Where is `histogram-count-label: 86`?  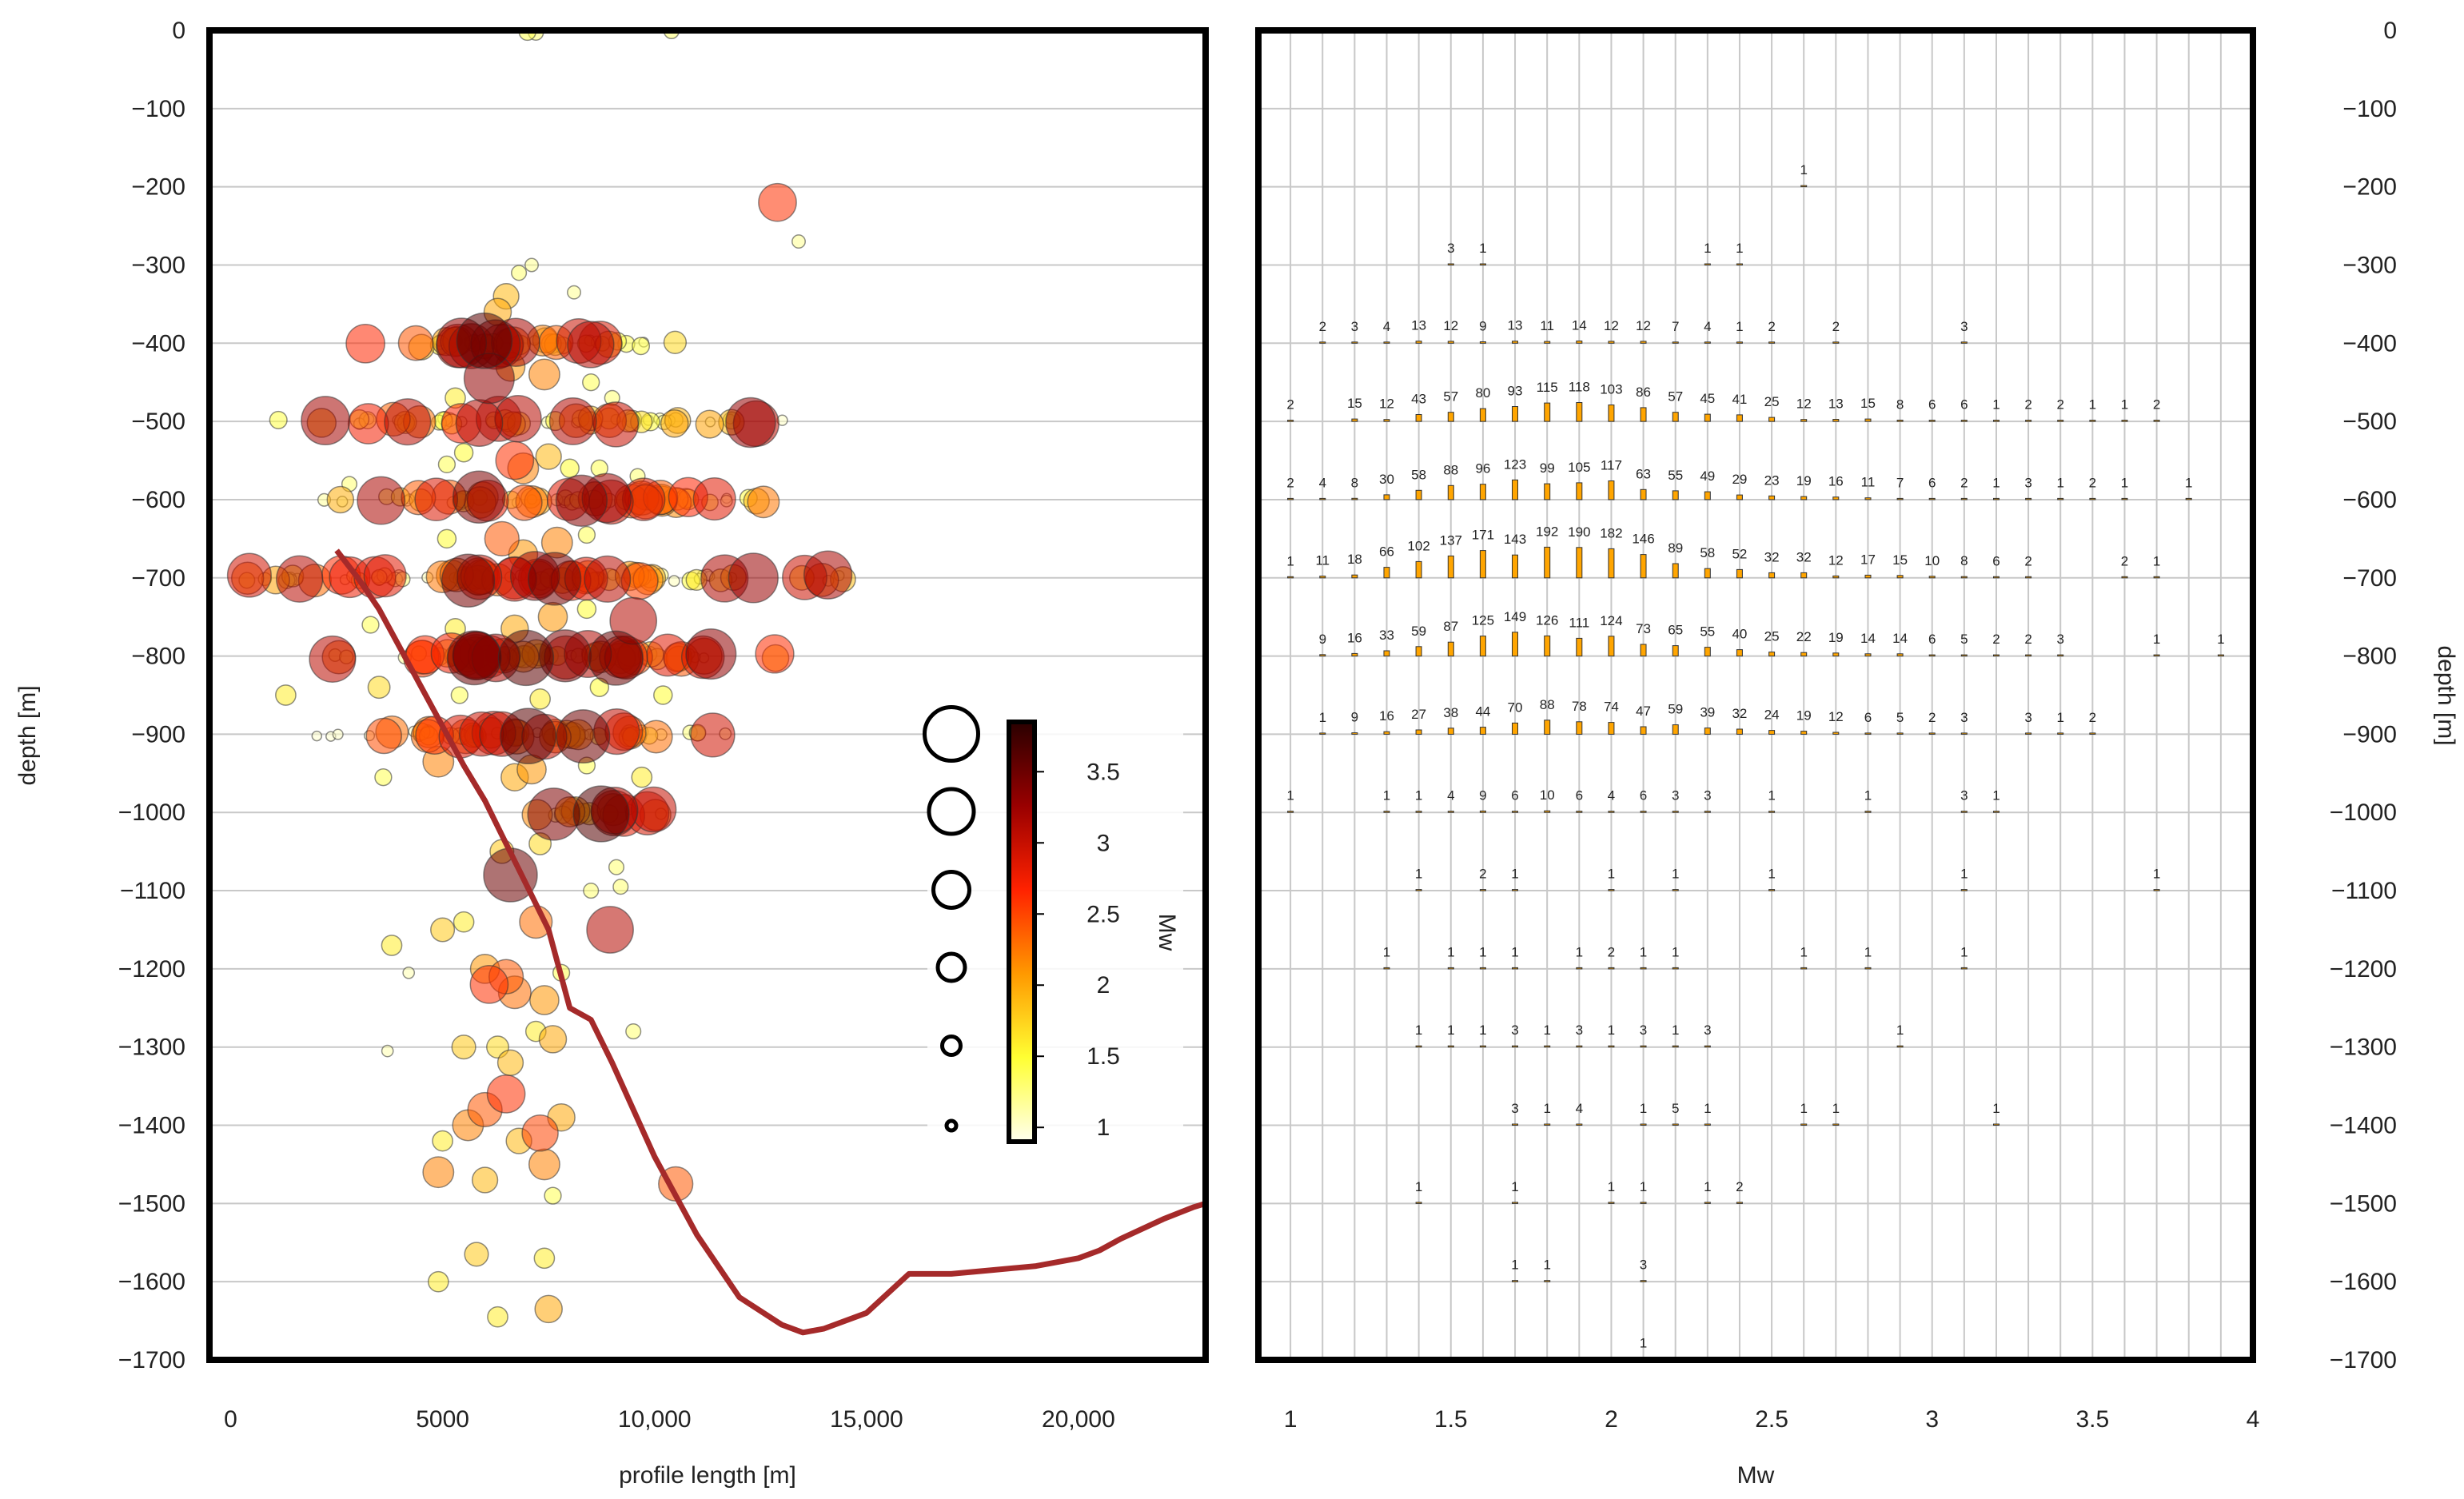
histogram-count-label: 86 is located at coordinates (1643, 392).